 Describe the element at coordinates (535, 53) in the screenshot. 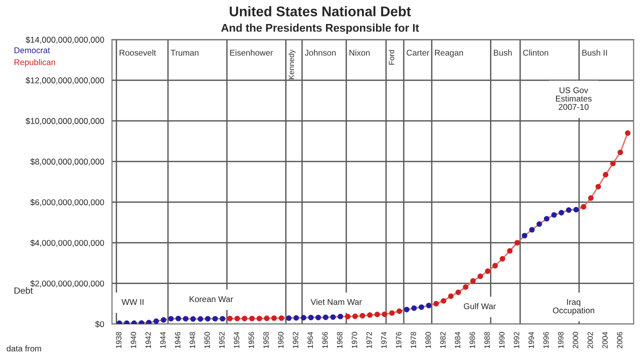

I see `ref-line-label: Clinton` at that location.